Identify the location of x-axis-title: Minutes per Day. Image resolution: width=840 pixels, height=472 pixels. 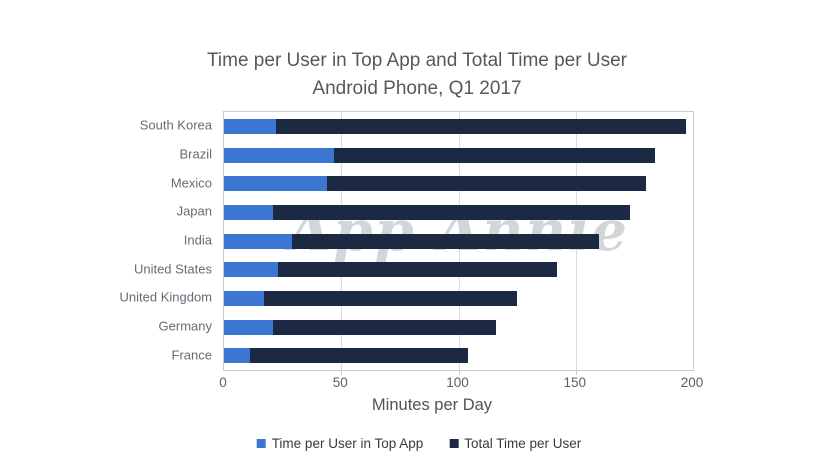
(432, 405).